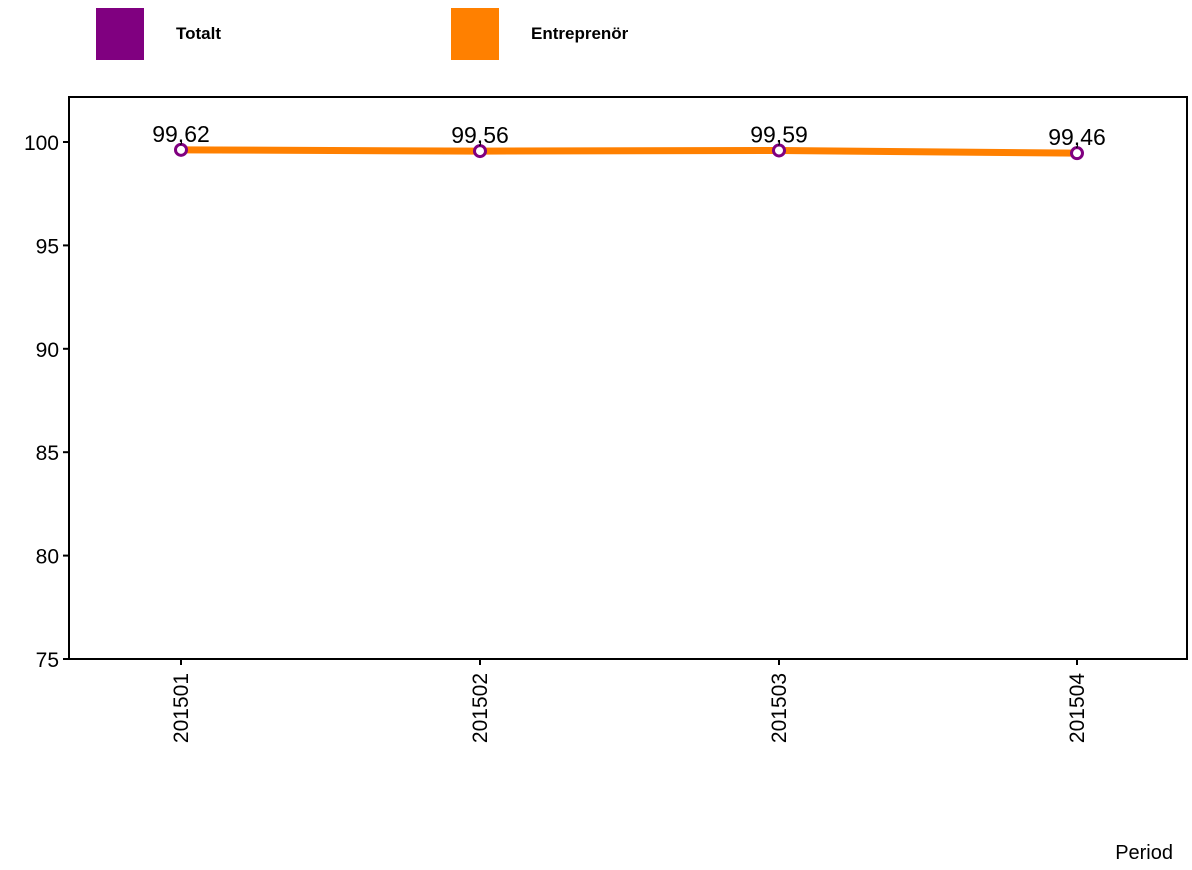  Describe the element at coordinates (181, 134) in the screenshot. I see `data-label-201501: 99,62` at that location.